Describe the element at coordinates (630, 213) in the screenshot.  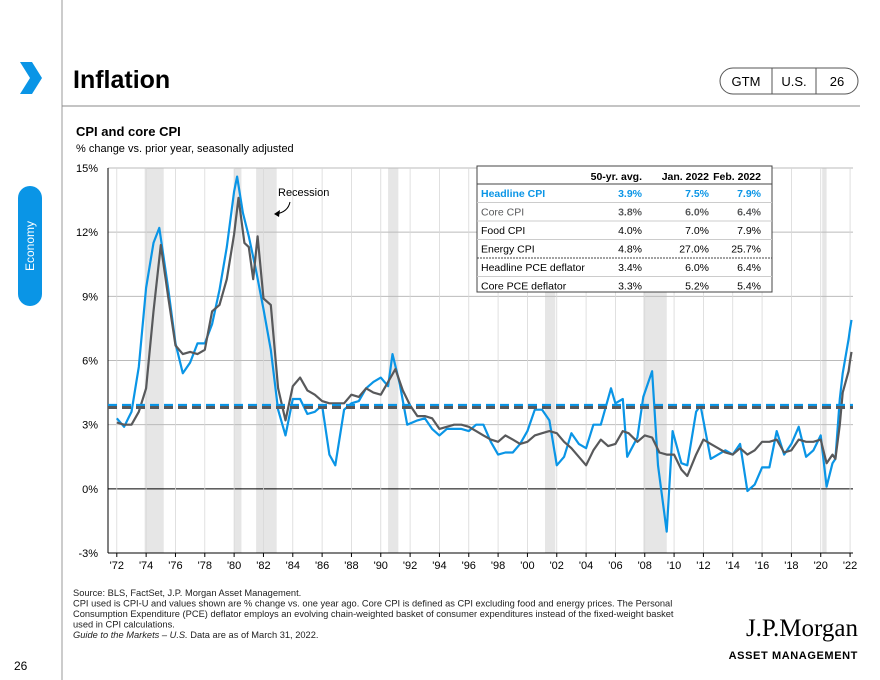
I see `table-cell: 3.8%` at that location.